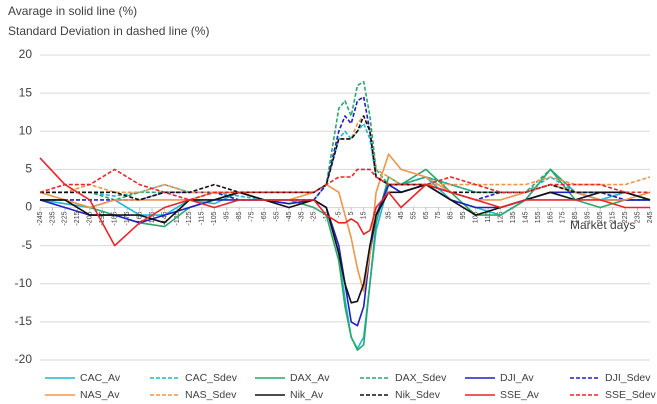 The image size is (657, 404). Describe the element at coordinates (26, 130) in the screenshot. I see `y-tick-label: 10` at that location.